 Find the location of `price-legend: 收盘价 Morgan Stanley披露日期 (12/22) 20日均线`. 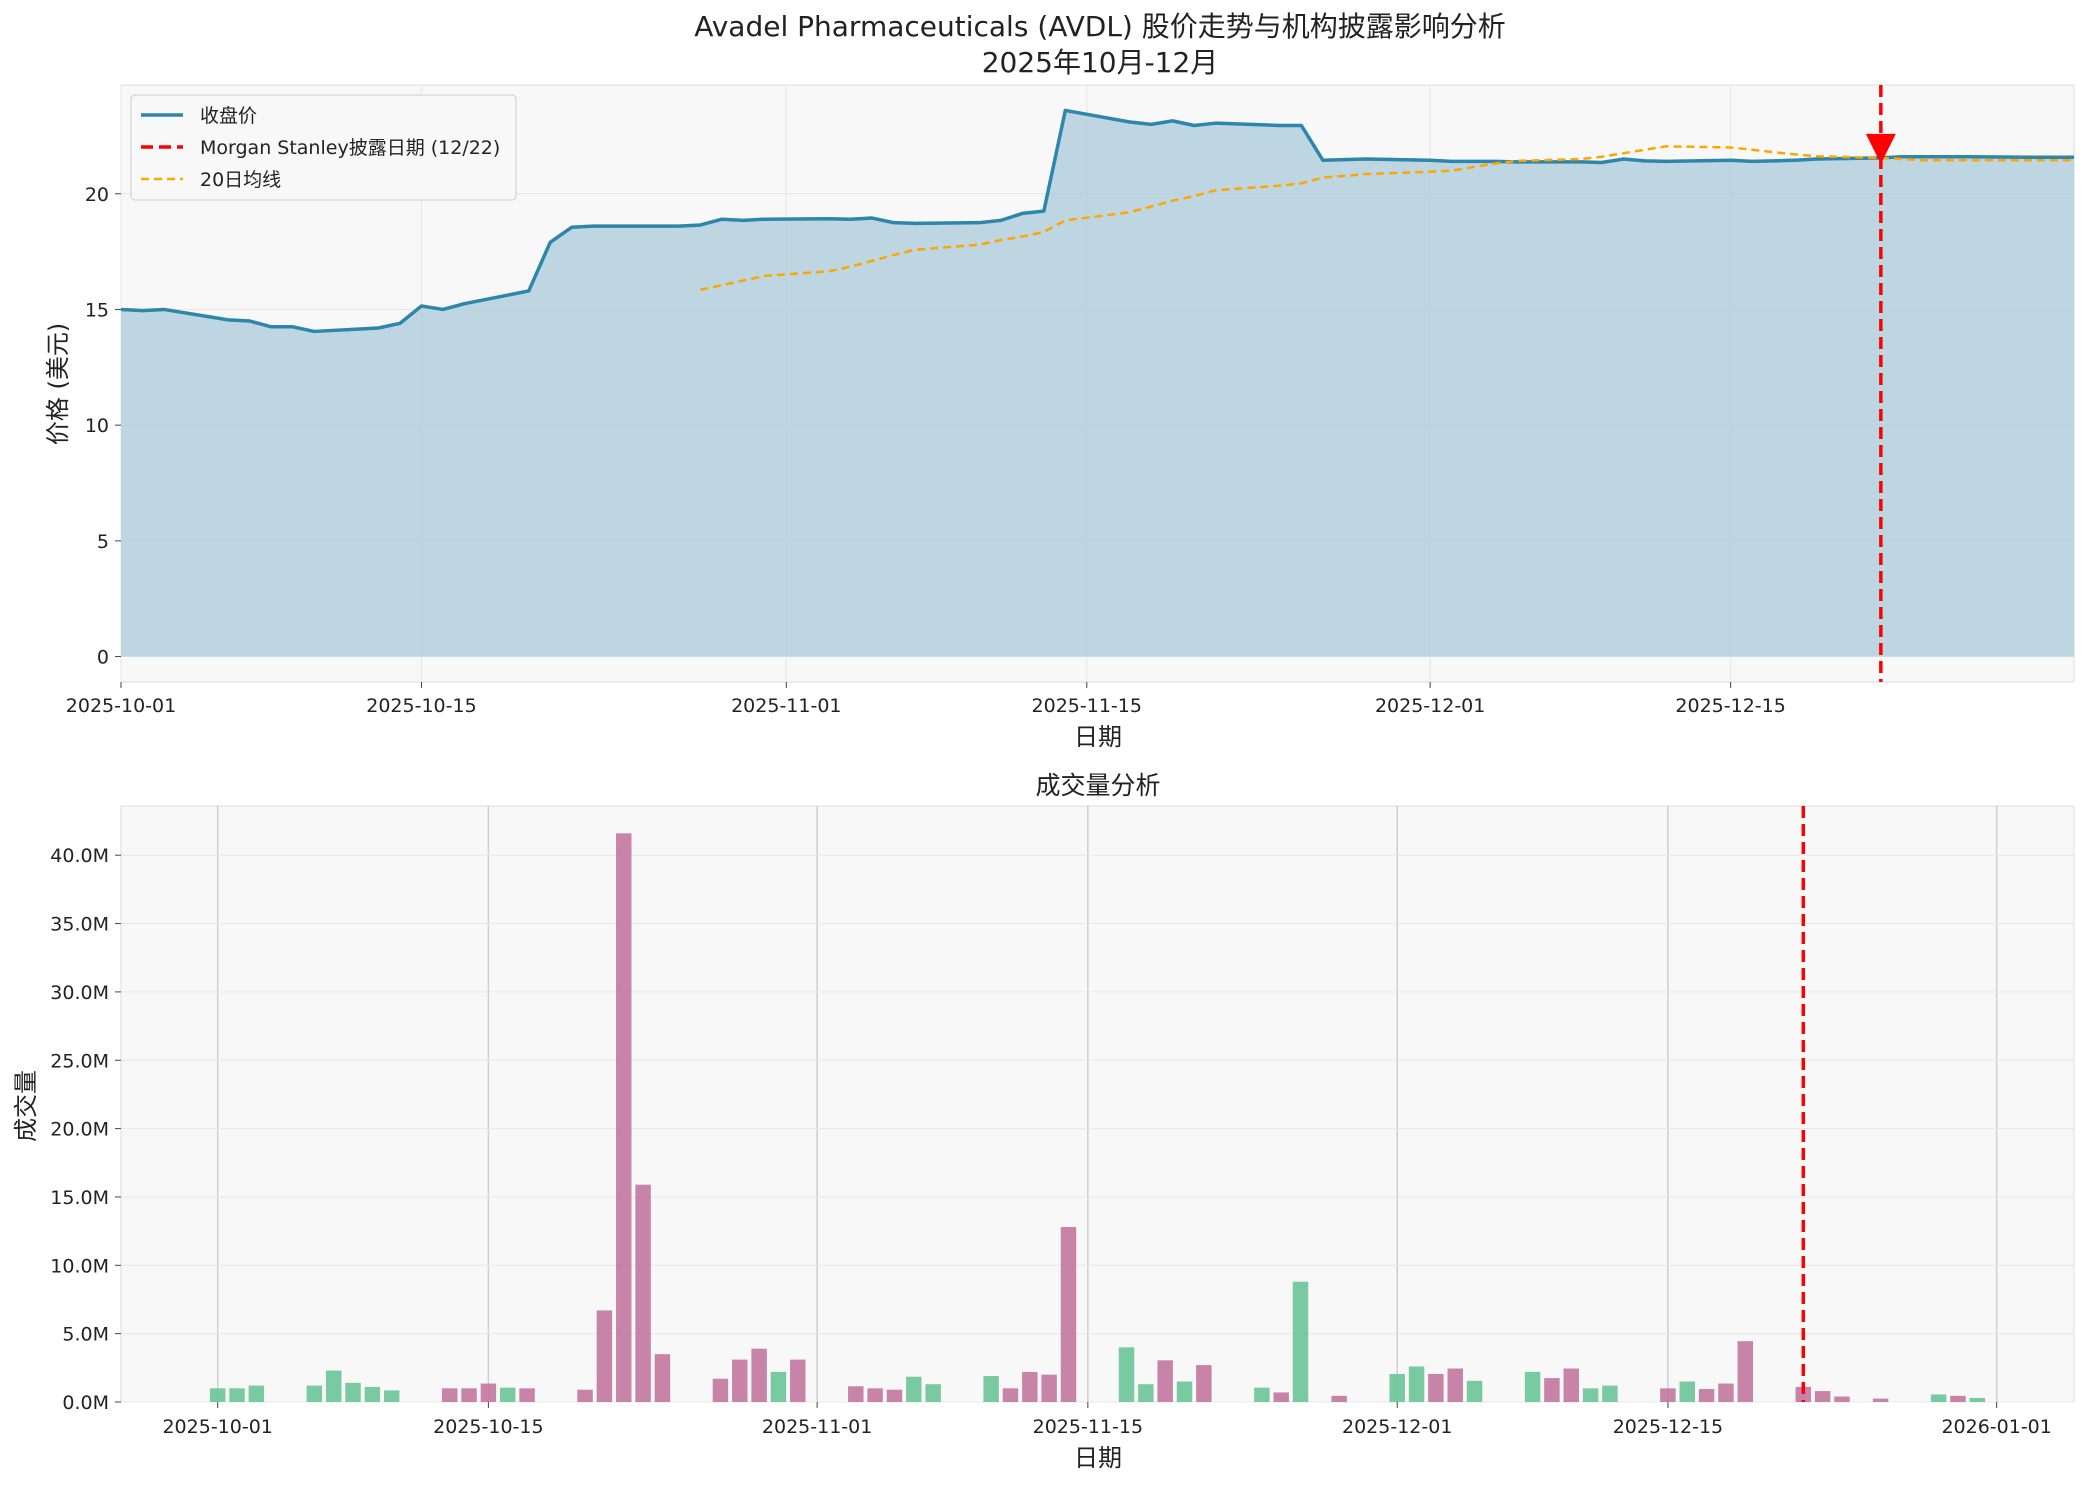

price-legend: 收盘价 Morgan Stanley披露日期 (12/22) 20日均线 is located at coordinates (323, 147).